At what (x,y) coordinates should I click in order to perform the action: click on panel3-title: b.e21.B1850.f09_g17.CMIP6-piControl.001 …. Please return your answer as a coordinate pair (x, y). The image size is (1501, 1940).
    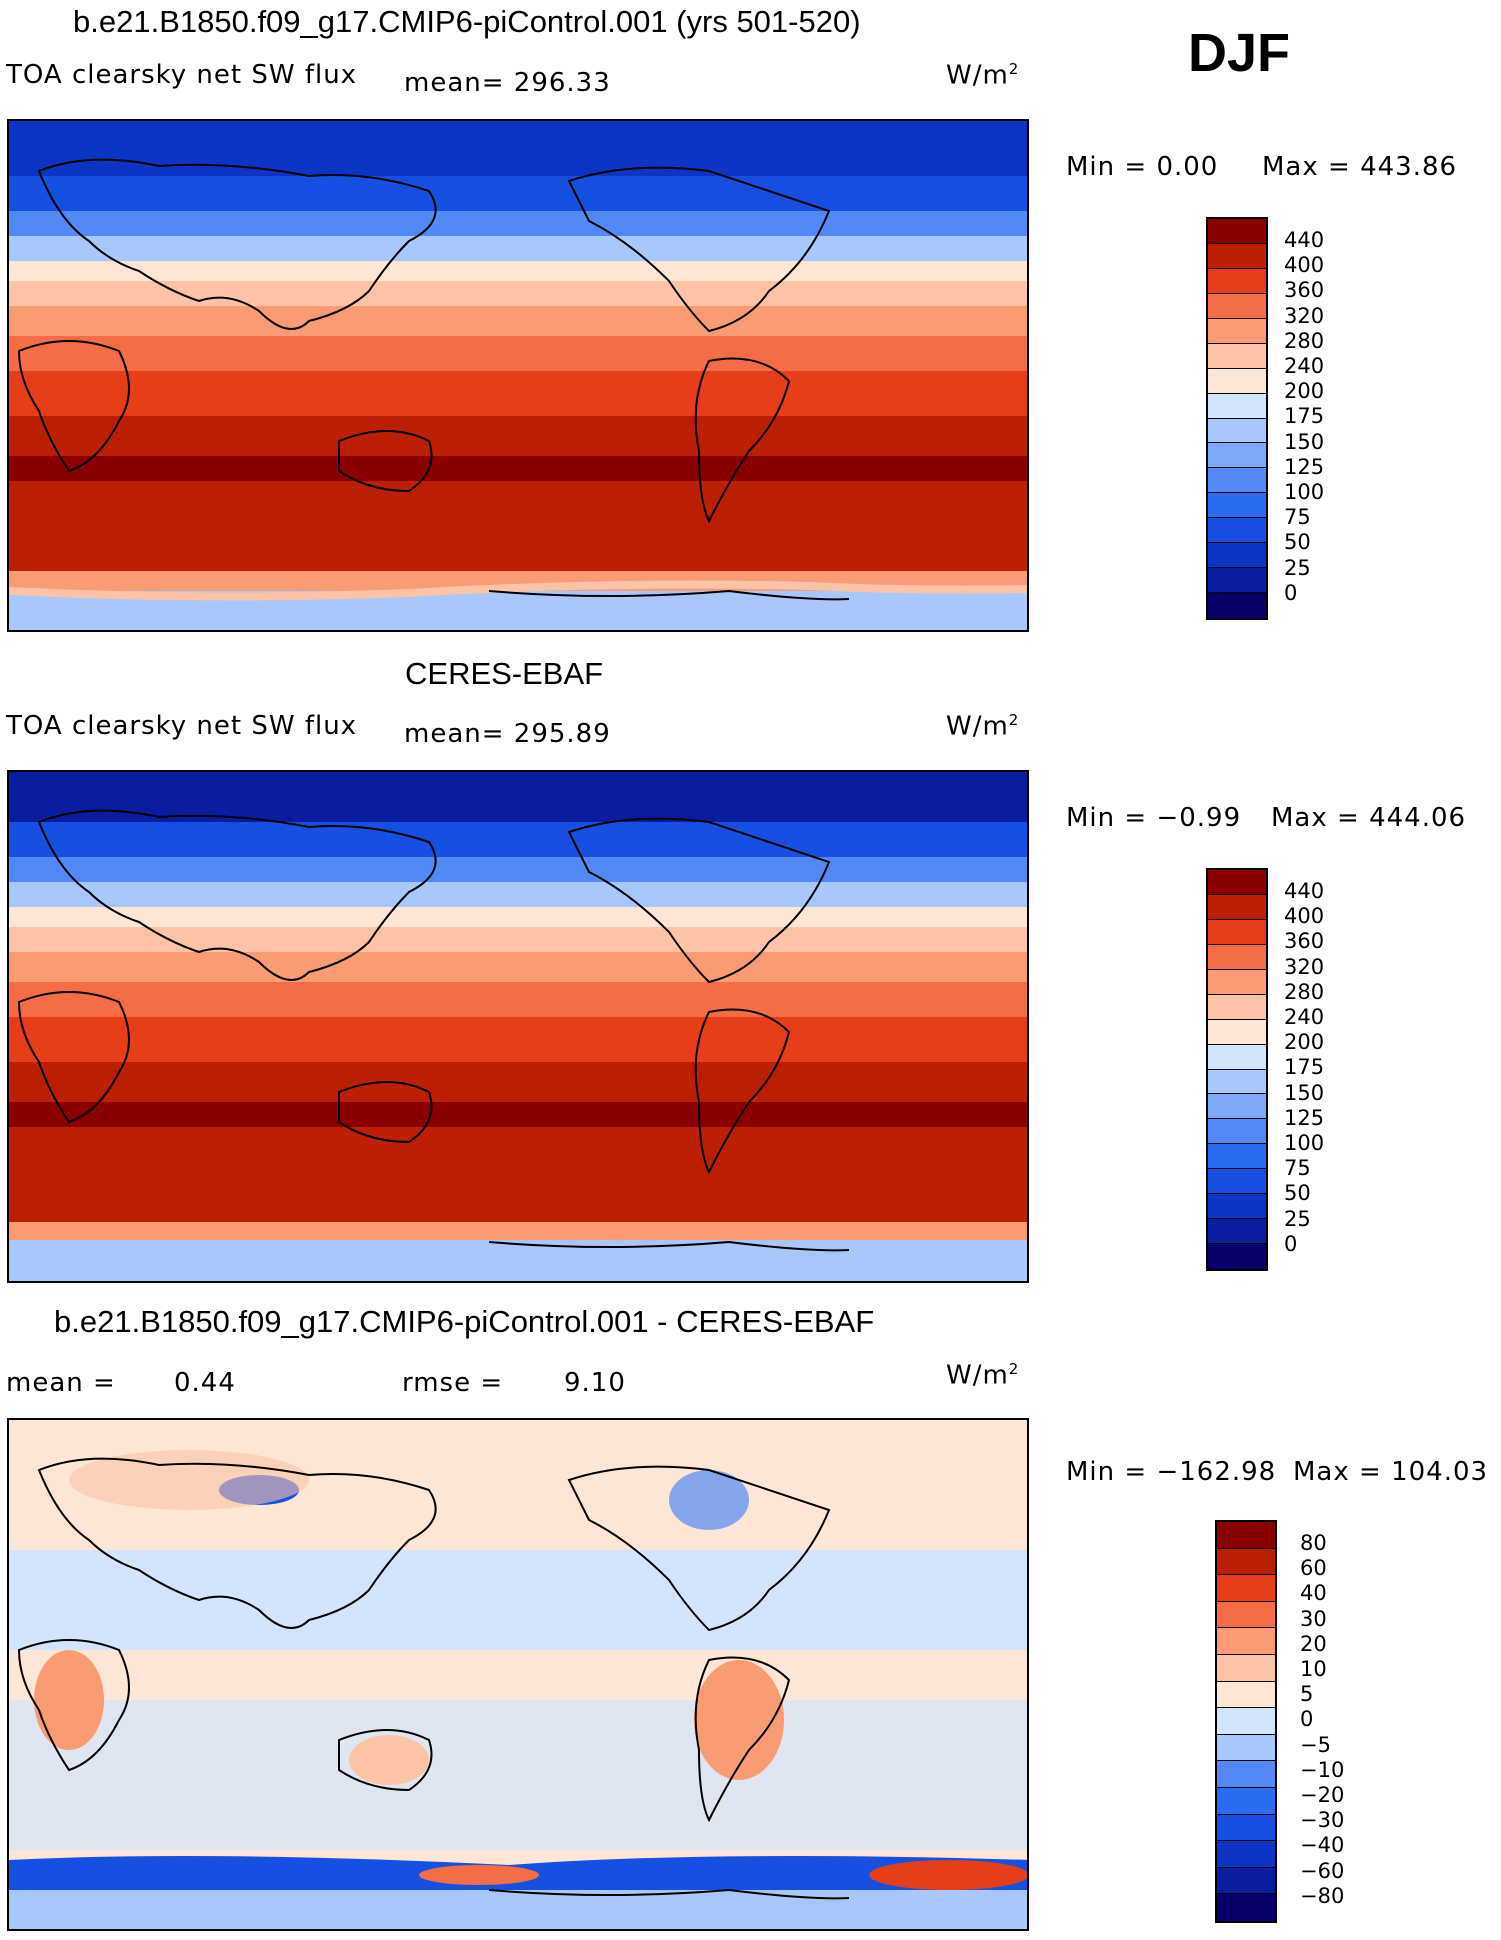
    Looking at the image, I should click on (464, 1321).